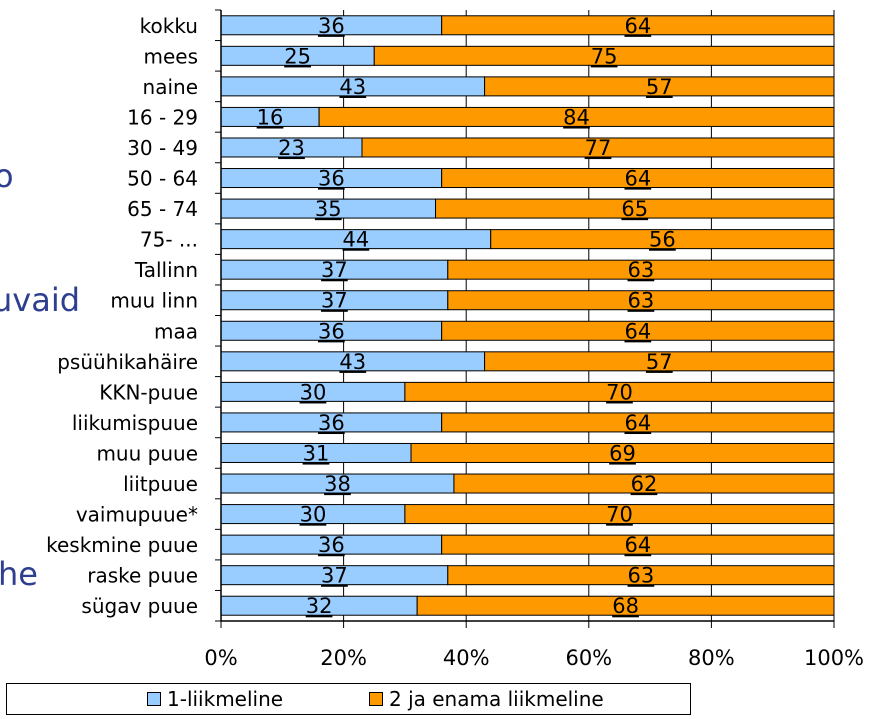  I want to click on data-label-series-2: 62, so click(644, 484).